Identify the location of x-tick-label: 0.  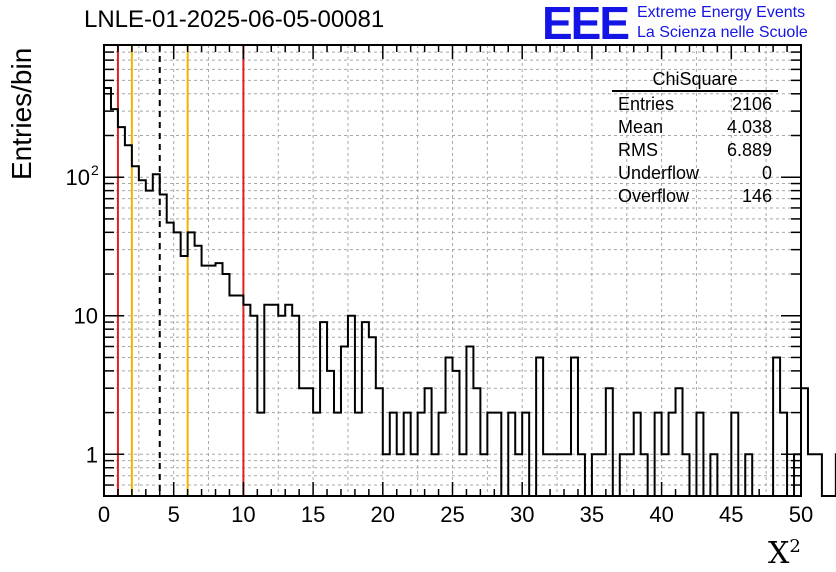
(104, 514).